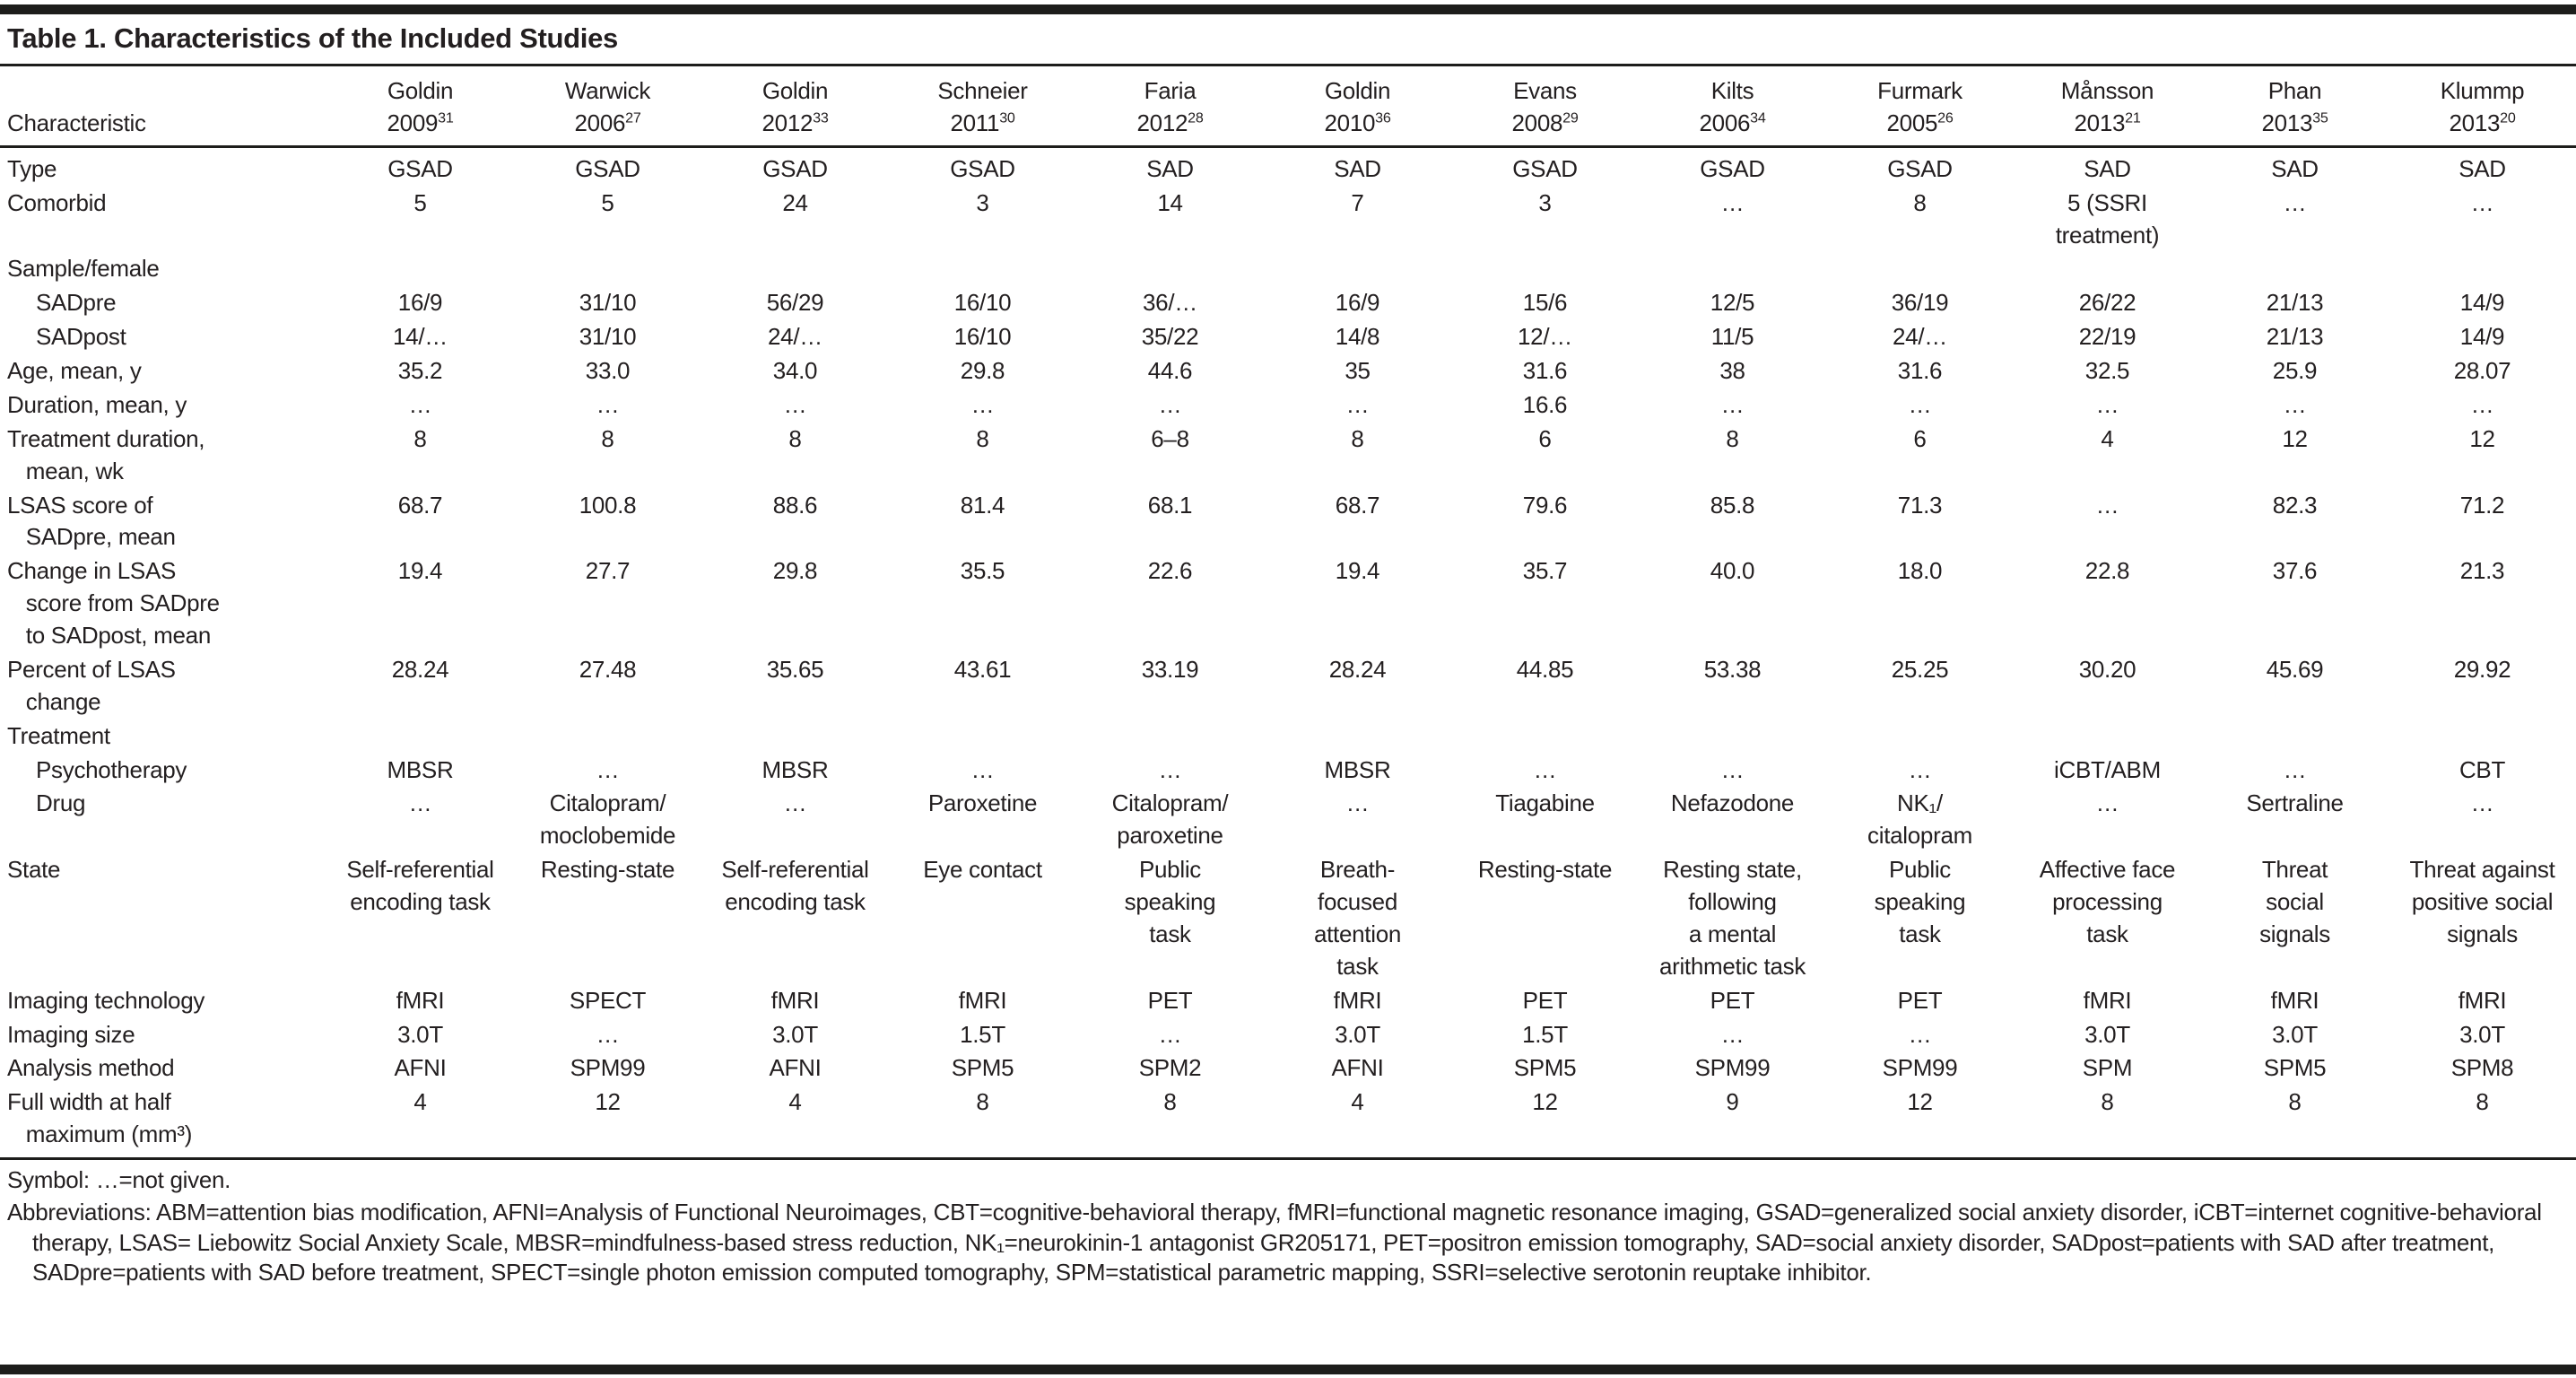 The width and height of the screenshot is (2576, 1378). I want to click on table-cell: SPM, so click(2107, 1068).